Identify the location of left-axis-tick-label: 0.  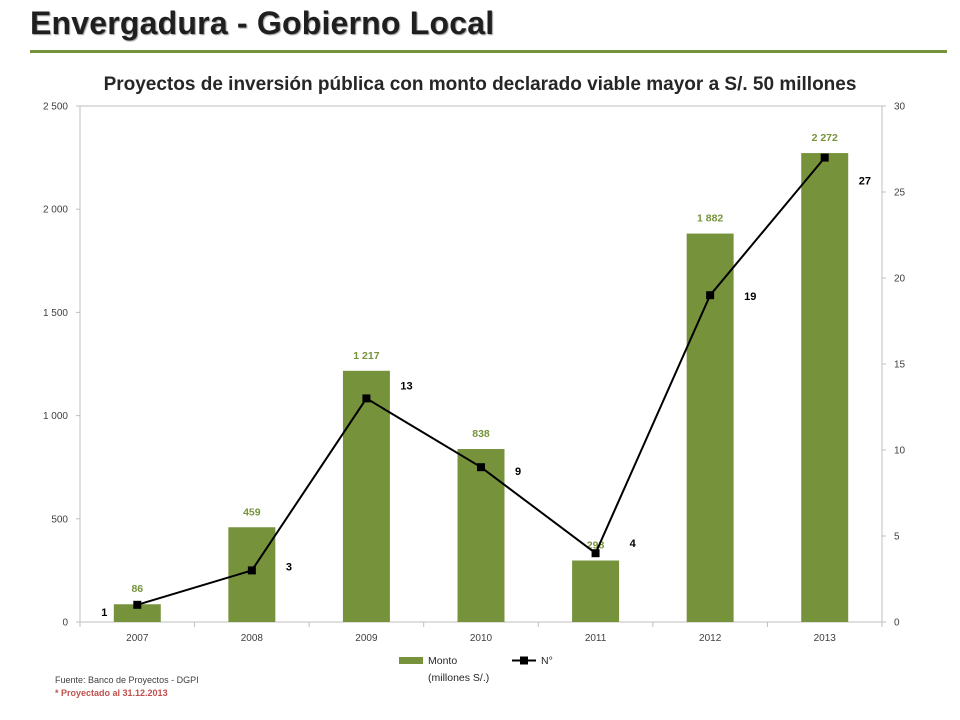
(65, 623).